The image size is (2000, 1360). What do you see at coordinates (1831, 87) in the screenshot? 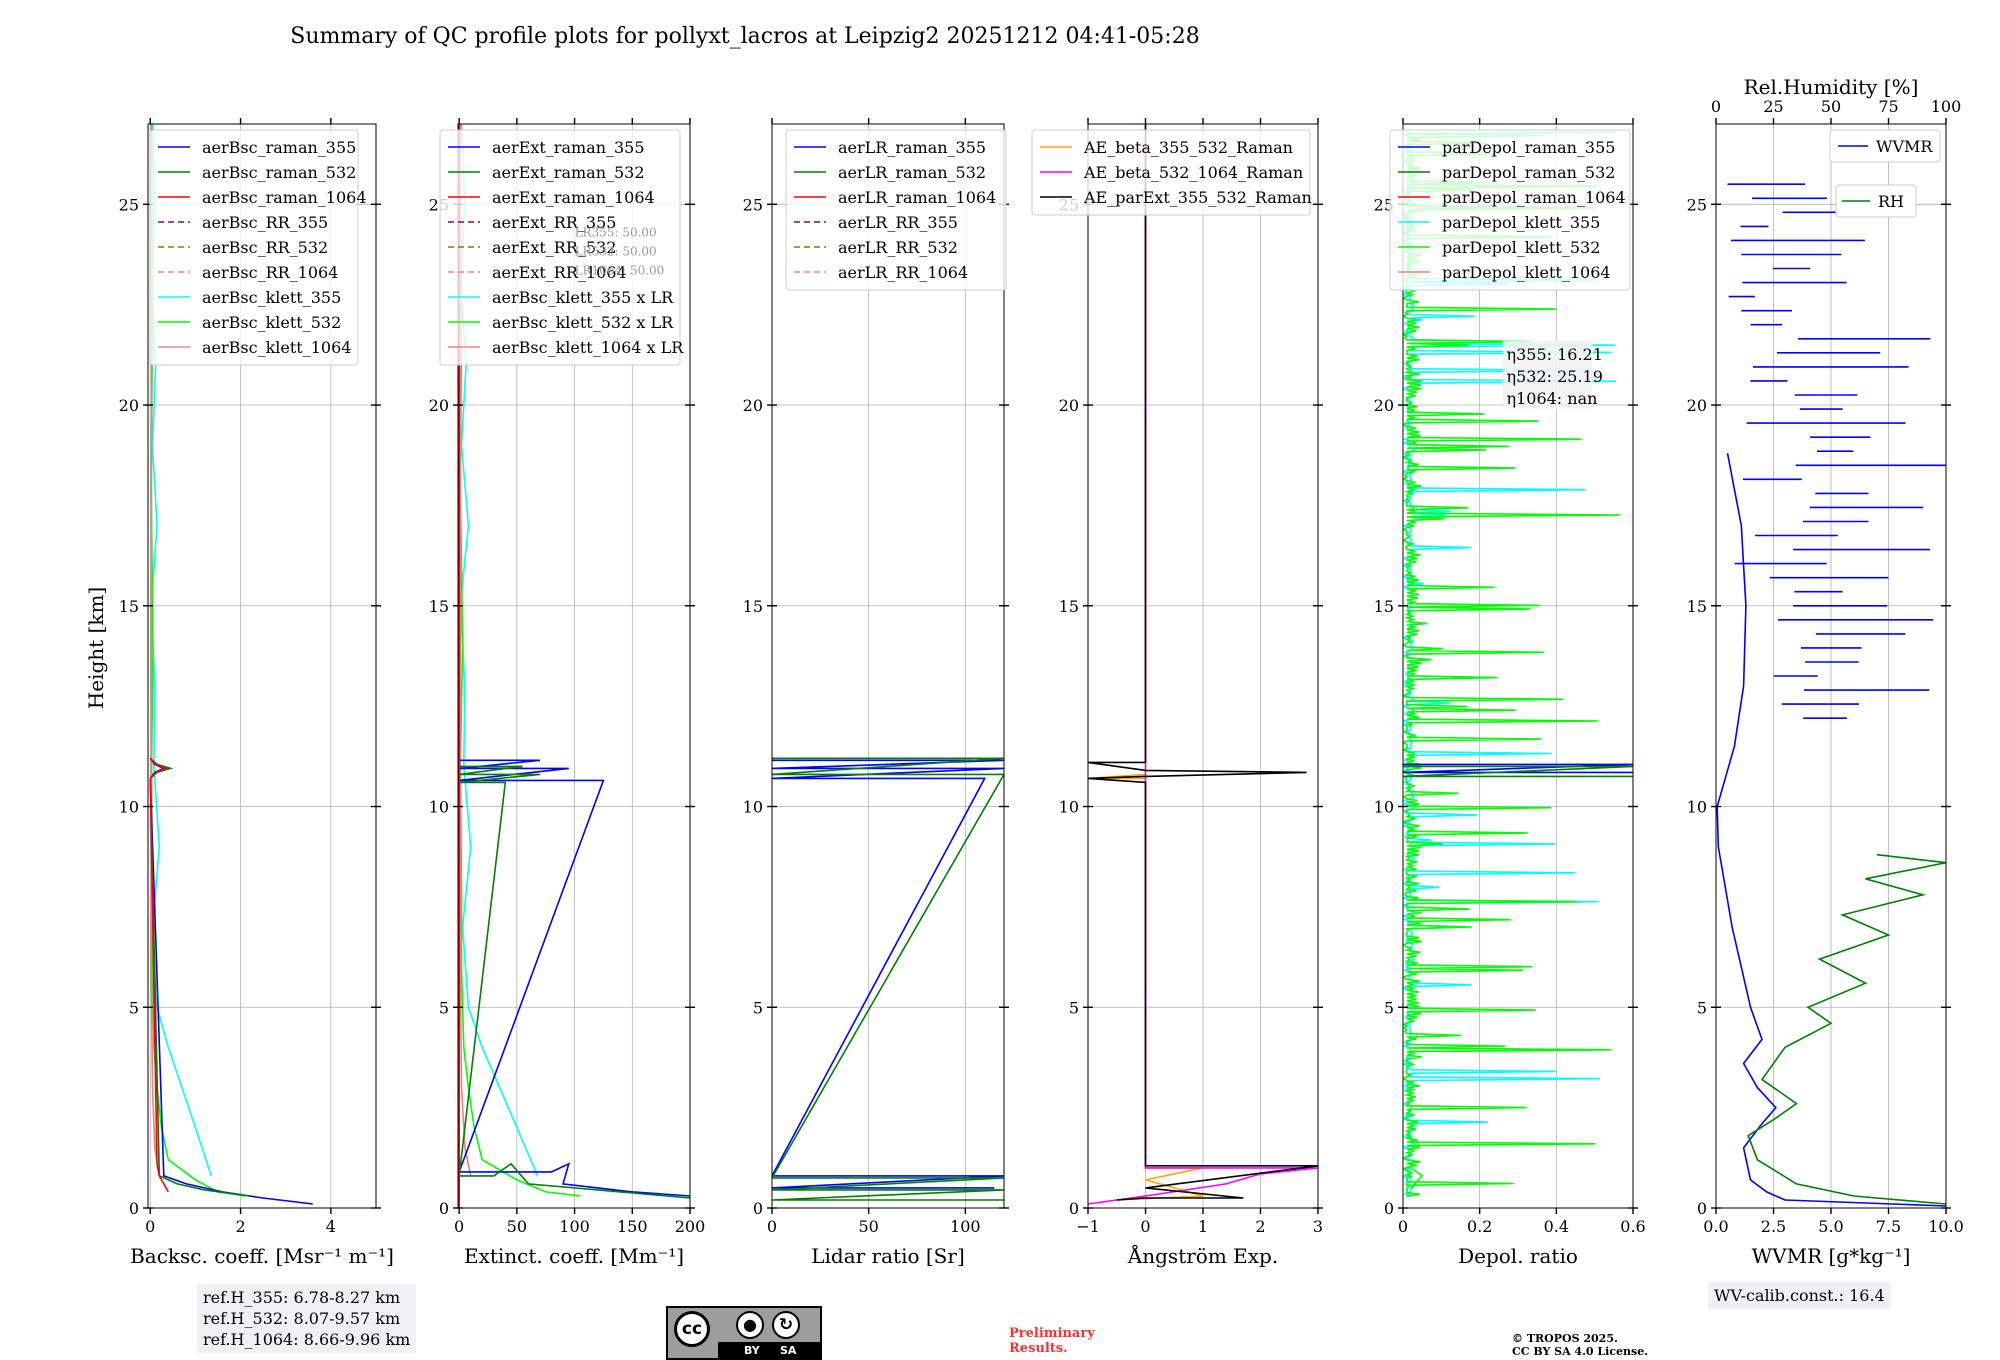
I see `top-x-axis-label: Rel.Humidity [%]` at bounding box center [1831, 87].